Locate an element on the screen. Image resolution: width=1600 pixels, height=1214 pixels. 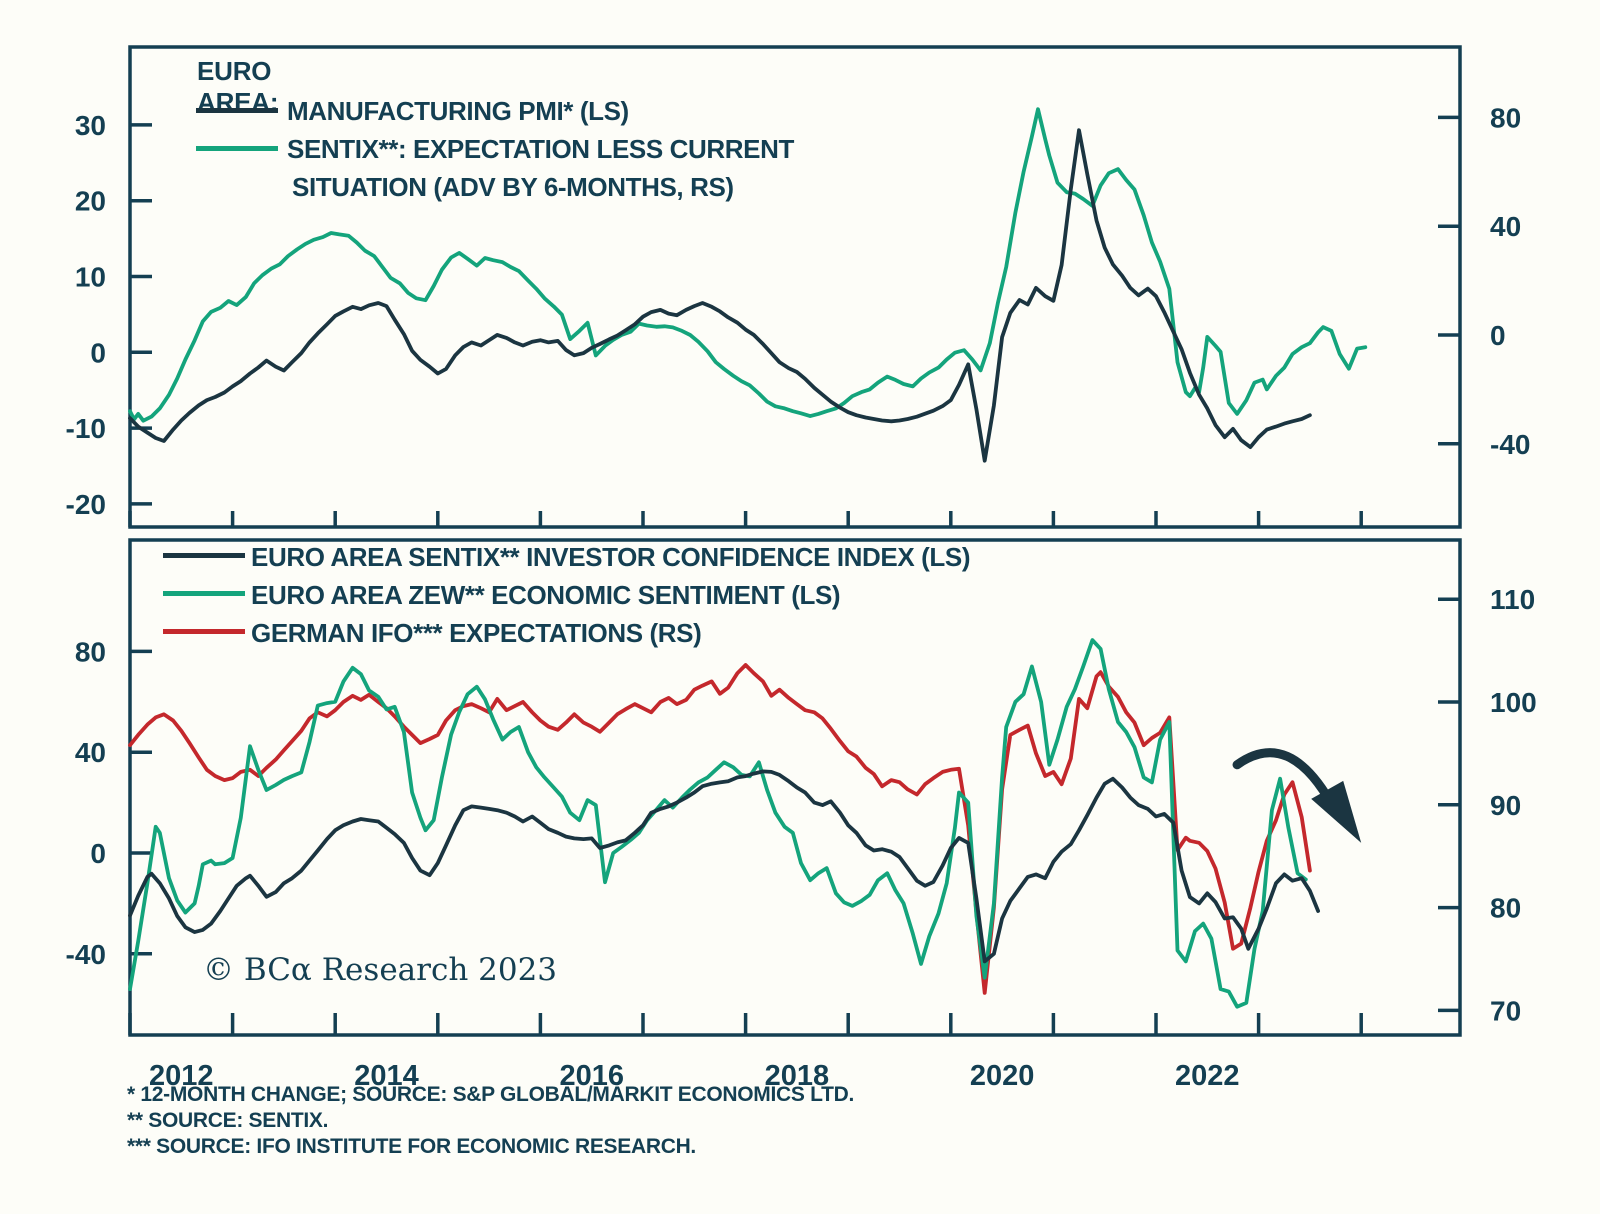
footnote-2: ** SOURCE: SENTIX. is located at coordinates (228, 1120).